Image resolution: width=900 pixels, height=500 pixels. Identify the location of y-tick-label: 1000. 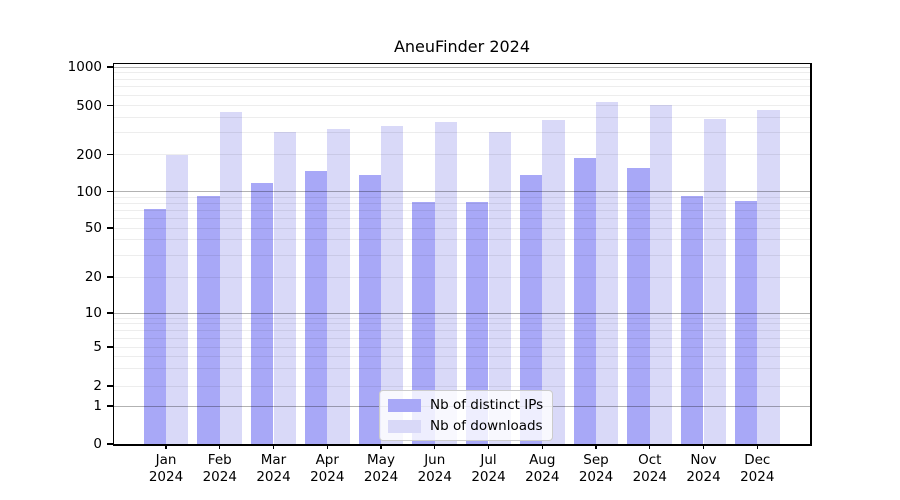
(84, 67).